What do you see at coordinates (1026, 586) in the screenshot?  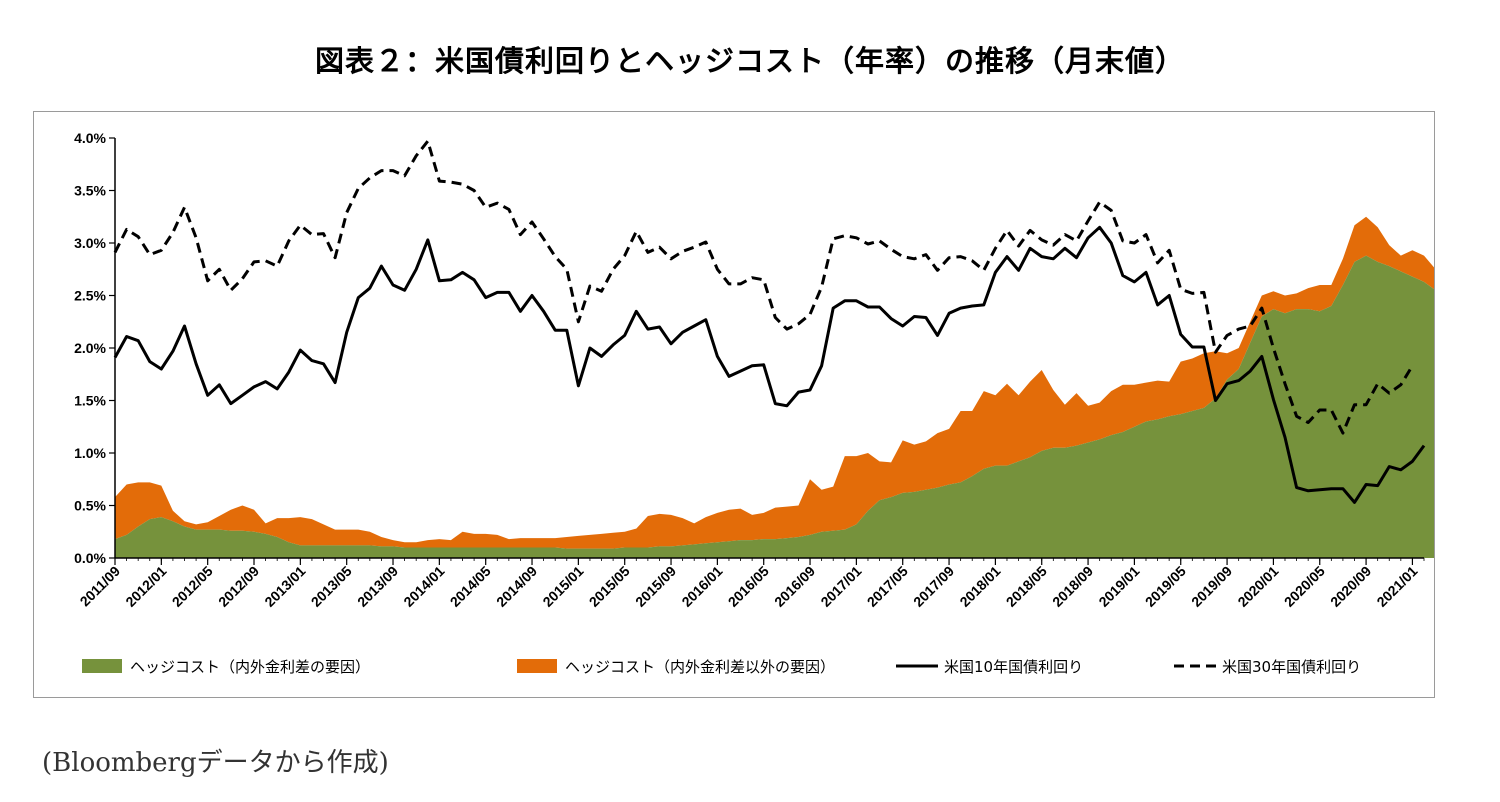 I see `x-tick-label: 2018/05` at bounding box center [1026, 586].